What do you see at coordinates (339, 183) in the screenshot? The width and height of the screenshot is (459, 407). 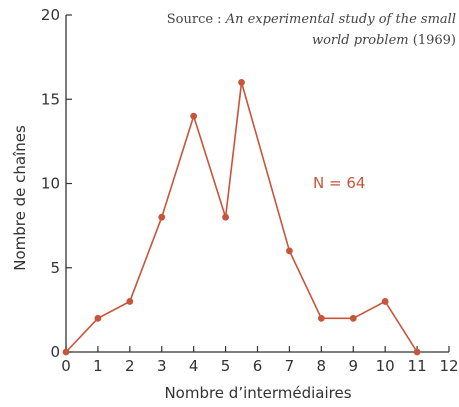 I see `sample-size-annotation: N = 64` at bounding box center [339, 183].